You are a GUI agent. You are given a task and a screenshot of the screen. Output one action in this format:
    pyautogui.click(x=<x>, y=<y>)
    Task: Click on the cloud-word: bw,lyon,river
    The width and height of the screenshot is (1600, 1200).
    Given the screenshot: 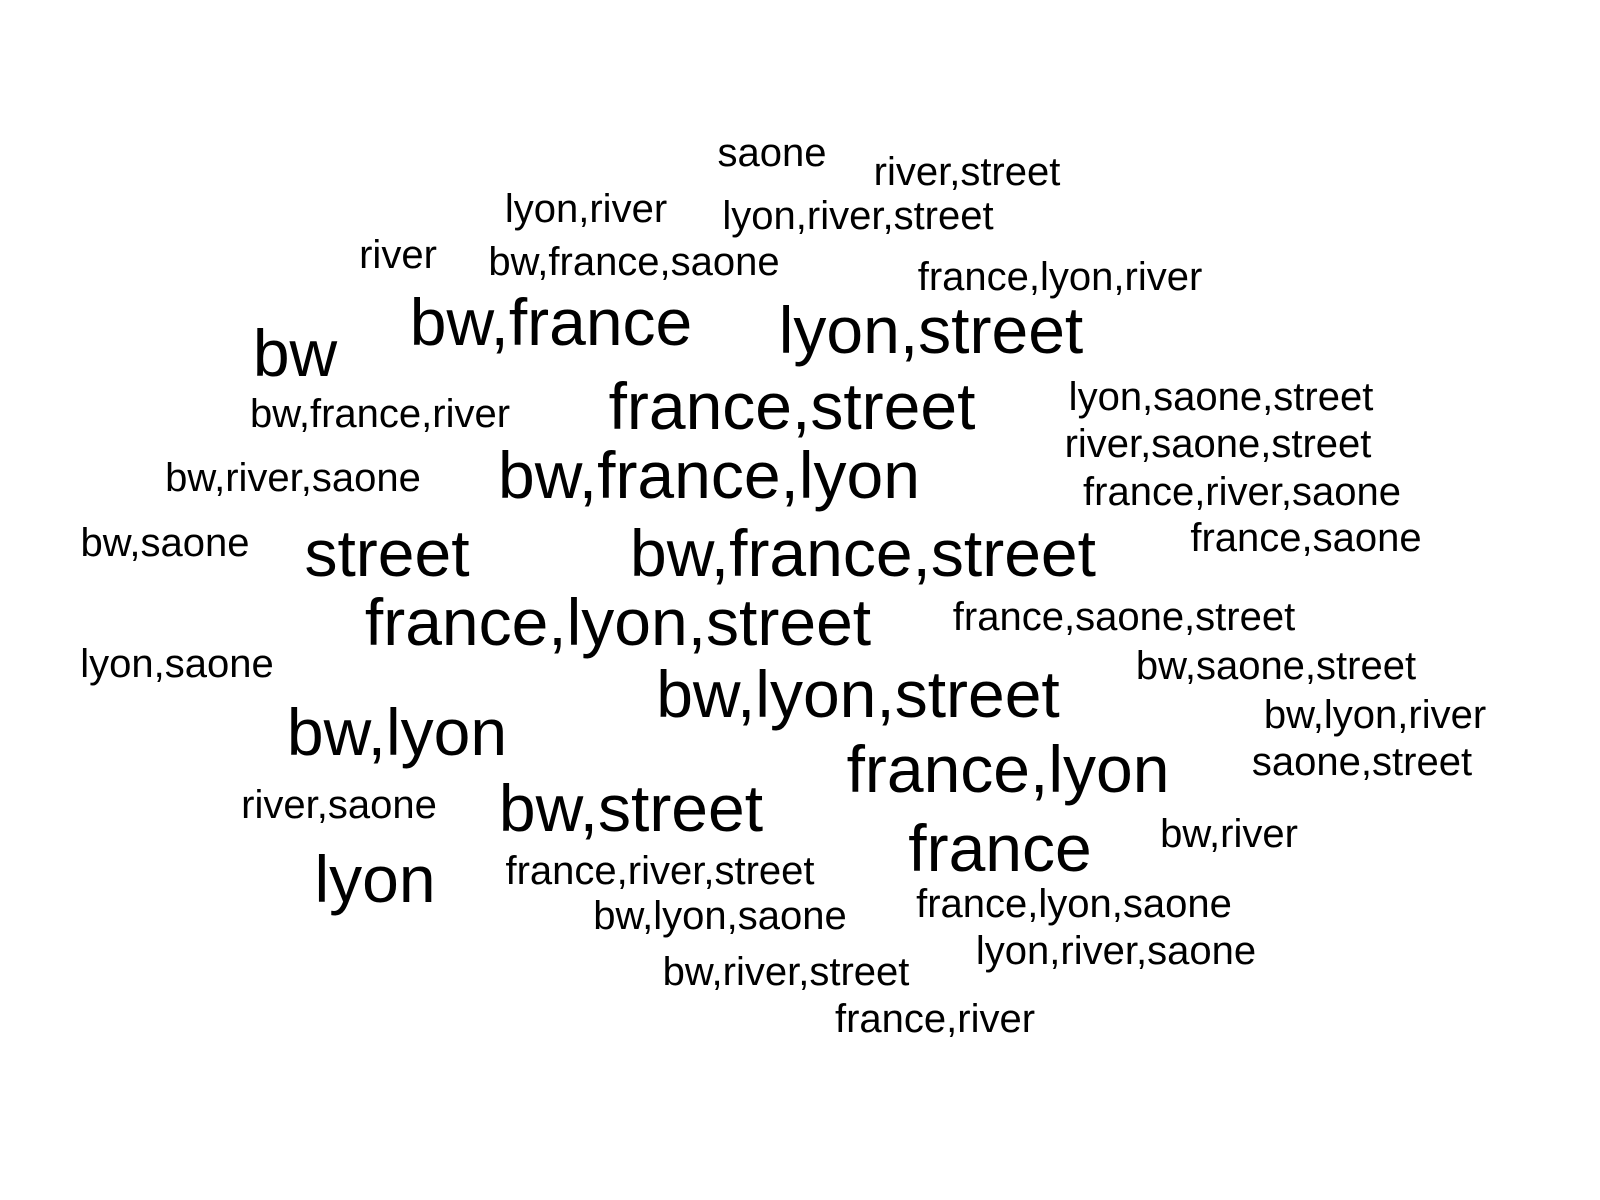 What is the action you would take?
    pyautogui.click(x=1375, y=715)
    